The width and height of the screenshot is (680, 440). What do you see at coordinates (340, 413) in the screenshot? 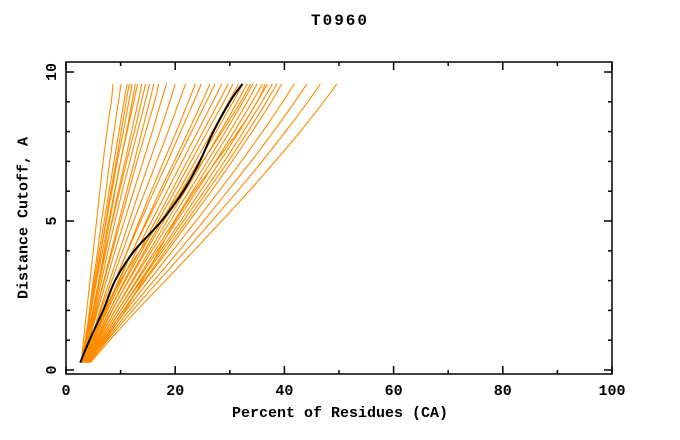
I see `x-axis-label: Percent of Residues (CA)` at bounding box center [340, 413].